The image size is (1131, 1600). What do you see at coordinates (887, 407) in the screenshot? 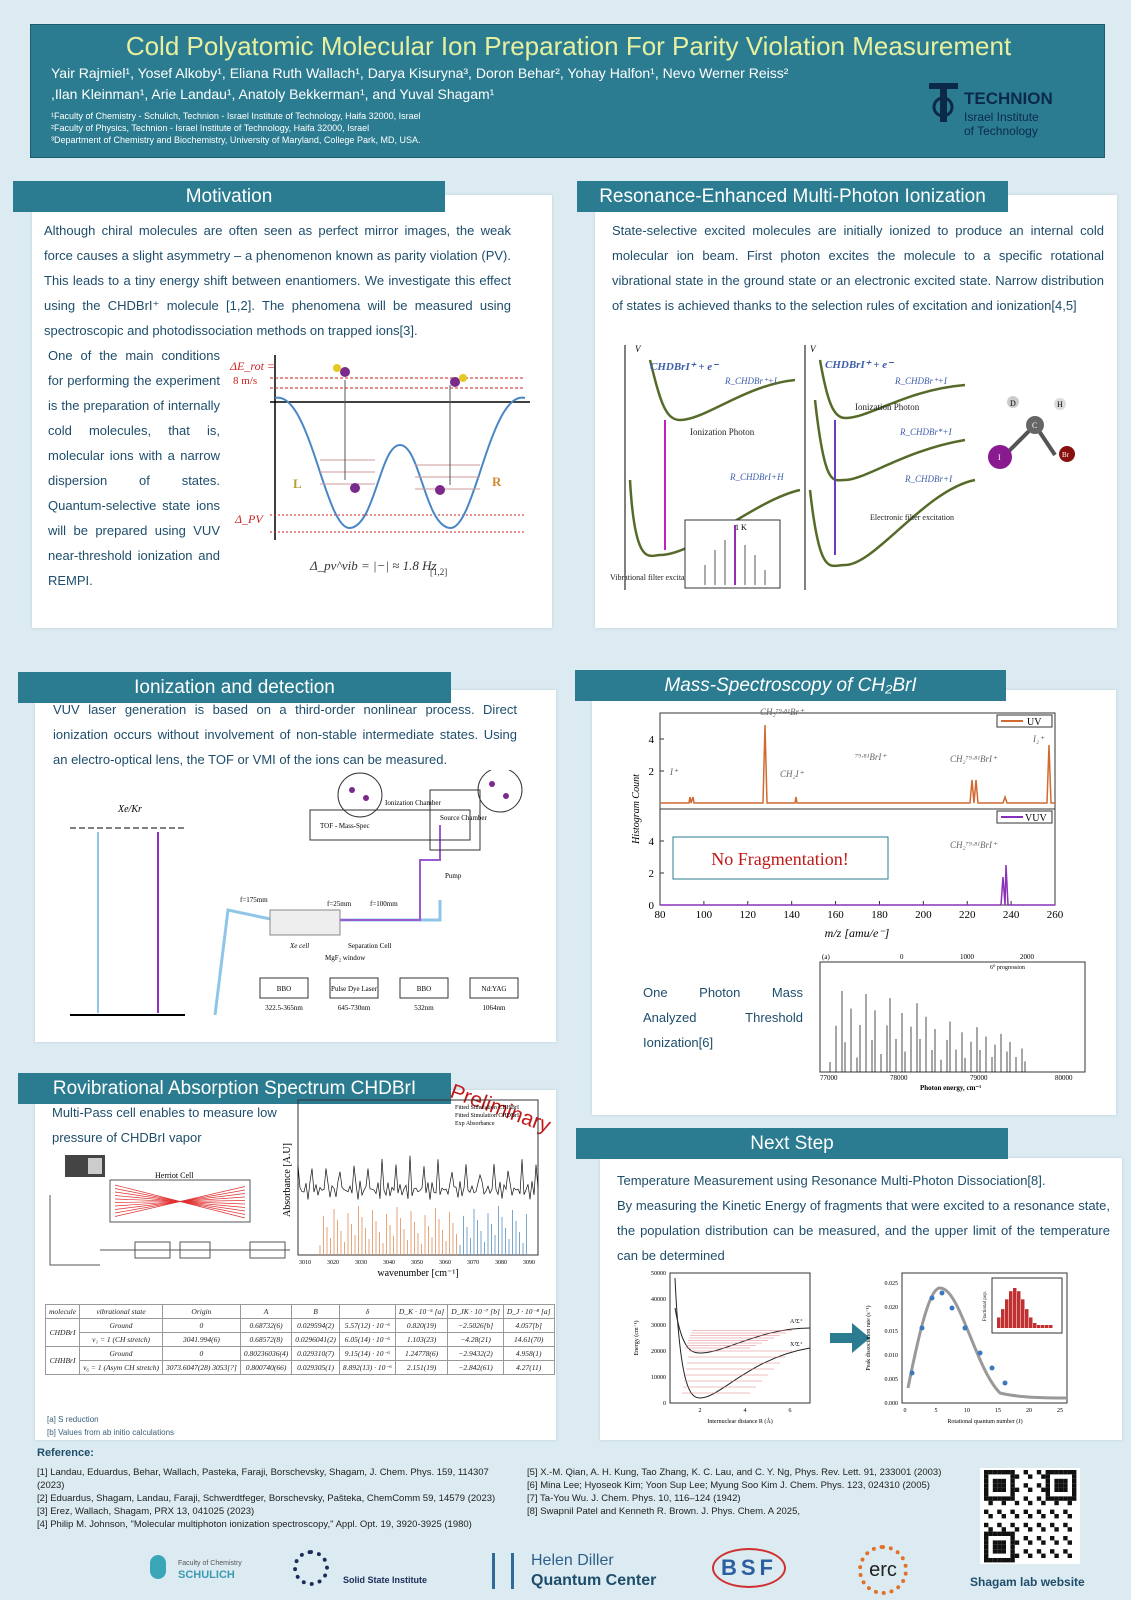
I see `label: Ionization Photon` at bounding box center [887, 407].